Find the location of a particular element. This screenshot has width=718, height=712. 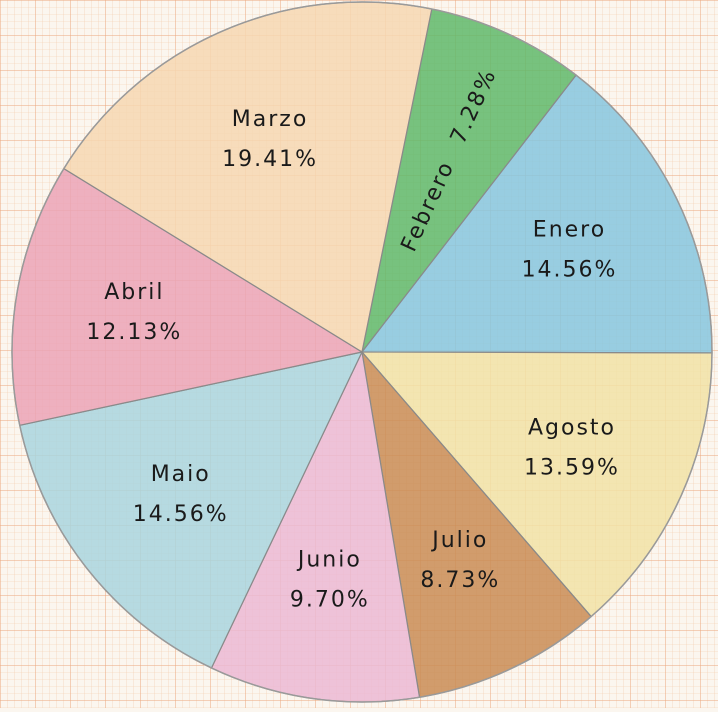

category-label: Agosto is located at coordinates (572, 427).